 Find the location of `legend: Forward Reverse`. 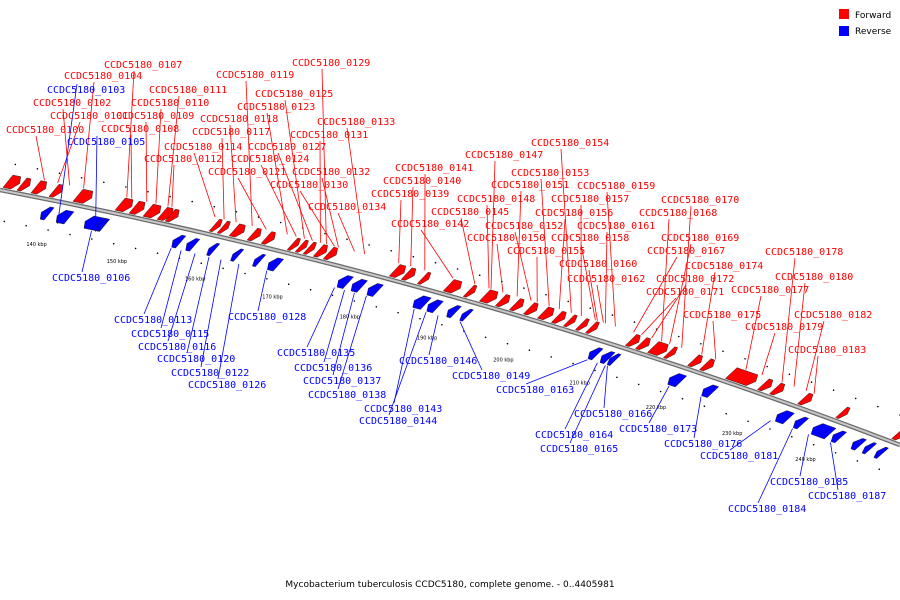

legend: Forward Reverse is located at coordinates (865, 23).